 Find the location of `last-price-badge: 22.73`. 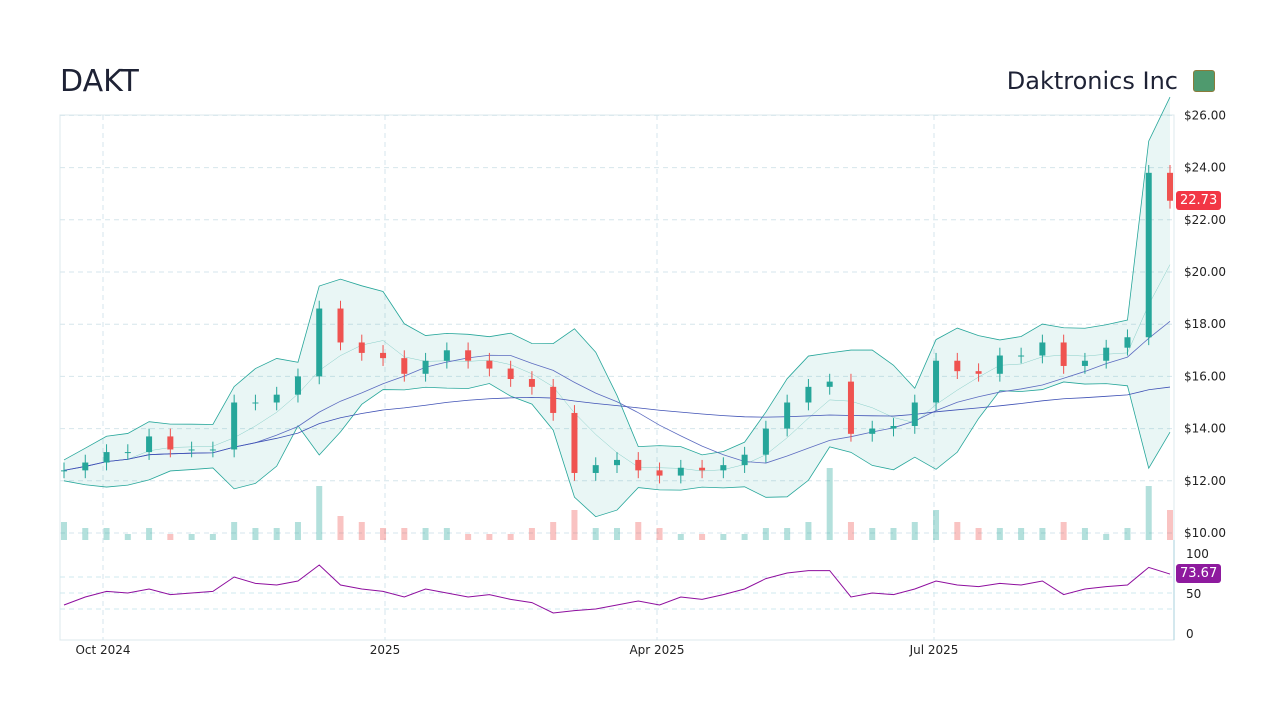

last-price-badge: 22.73 is located at coordinates (1199, 200).